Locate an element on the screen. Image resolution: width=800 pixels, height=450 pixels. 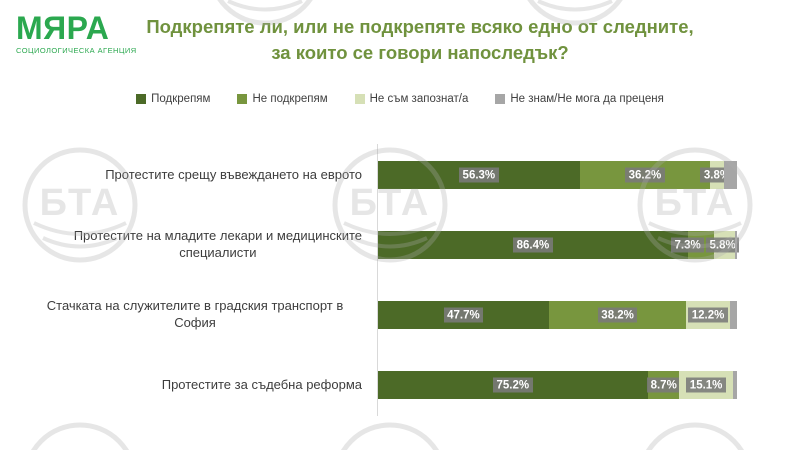
bar-value-label: 5.8% is located at coordinates (723, 245).